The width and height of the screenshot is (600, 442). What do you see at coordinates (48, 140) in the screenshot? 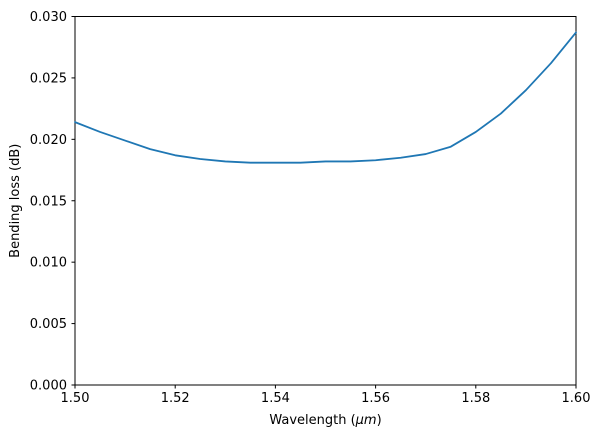
I see `y-tick-label: 0.020` at bounding box center [48, 140].